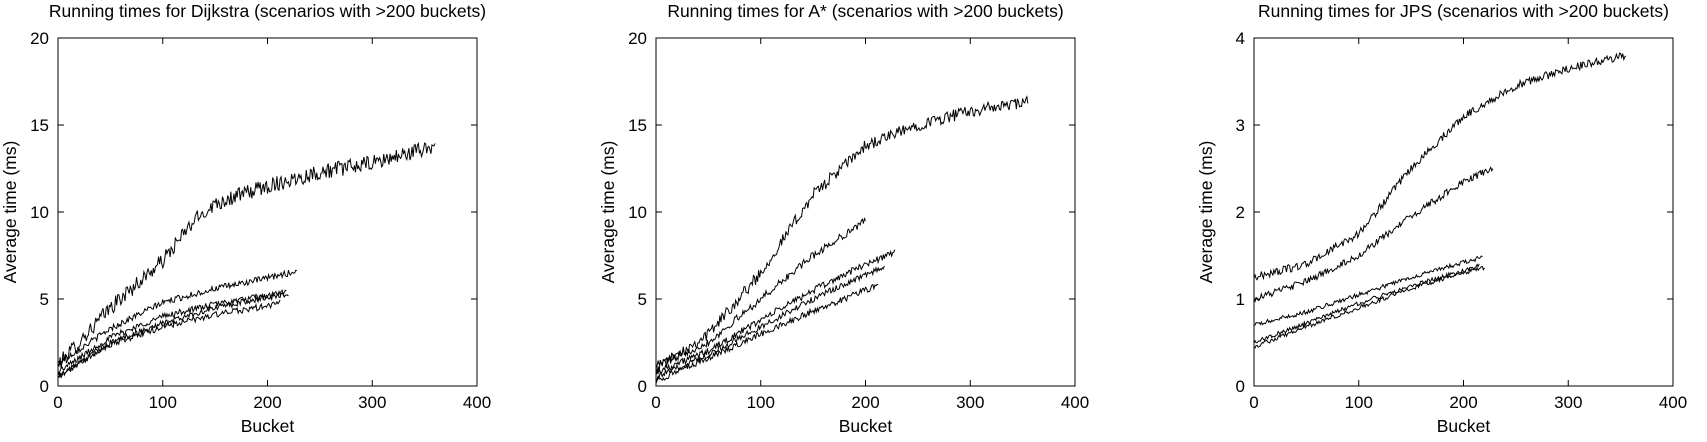  I want to click on y-tick-label: 3, so click(1240, 125).